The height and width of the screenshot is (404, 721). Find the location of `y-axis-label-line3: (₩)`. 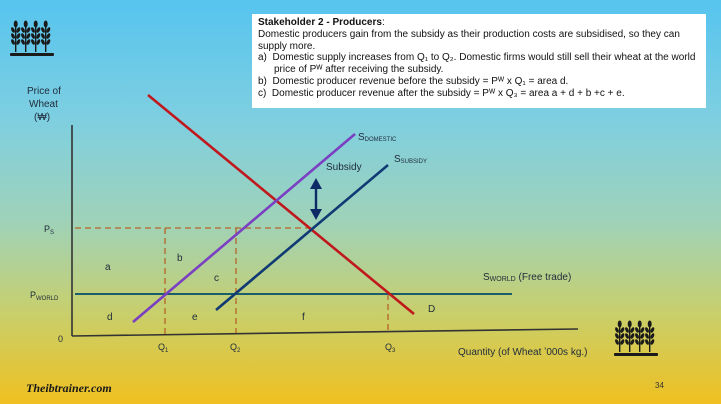

y-axis-label-line3: (₩) is located at coordinates (42, 117).